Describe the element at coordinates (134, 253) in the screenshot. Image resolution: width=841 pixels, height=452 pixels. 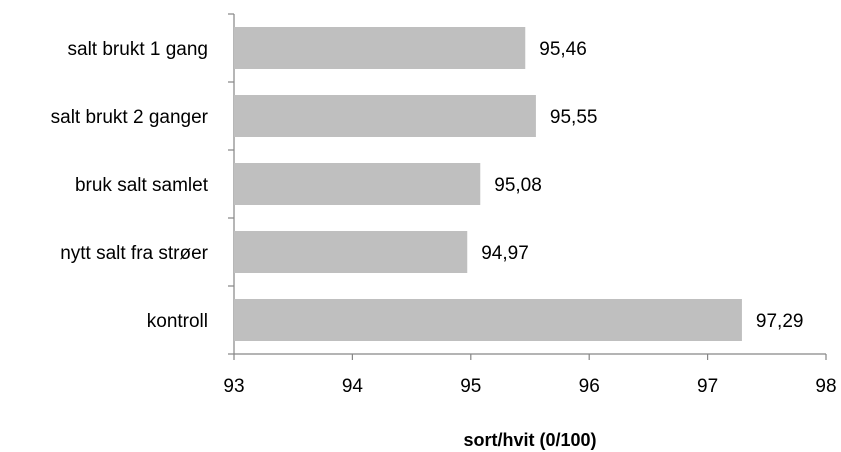
I see `category-label: nytt salt fra strøer` at that location.